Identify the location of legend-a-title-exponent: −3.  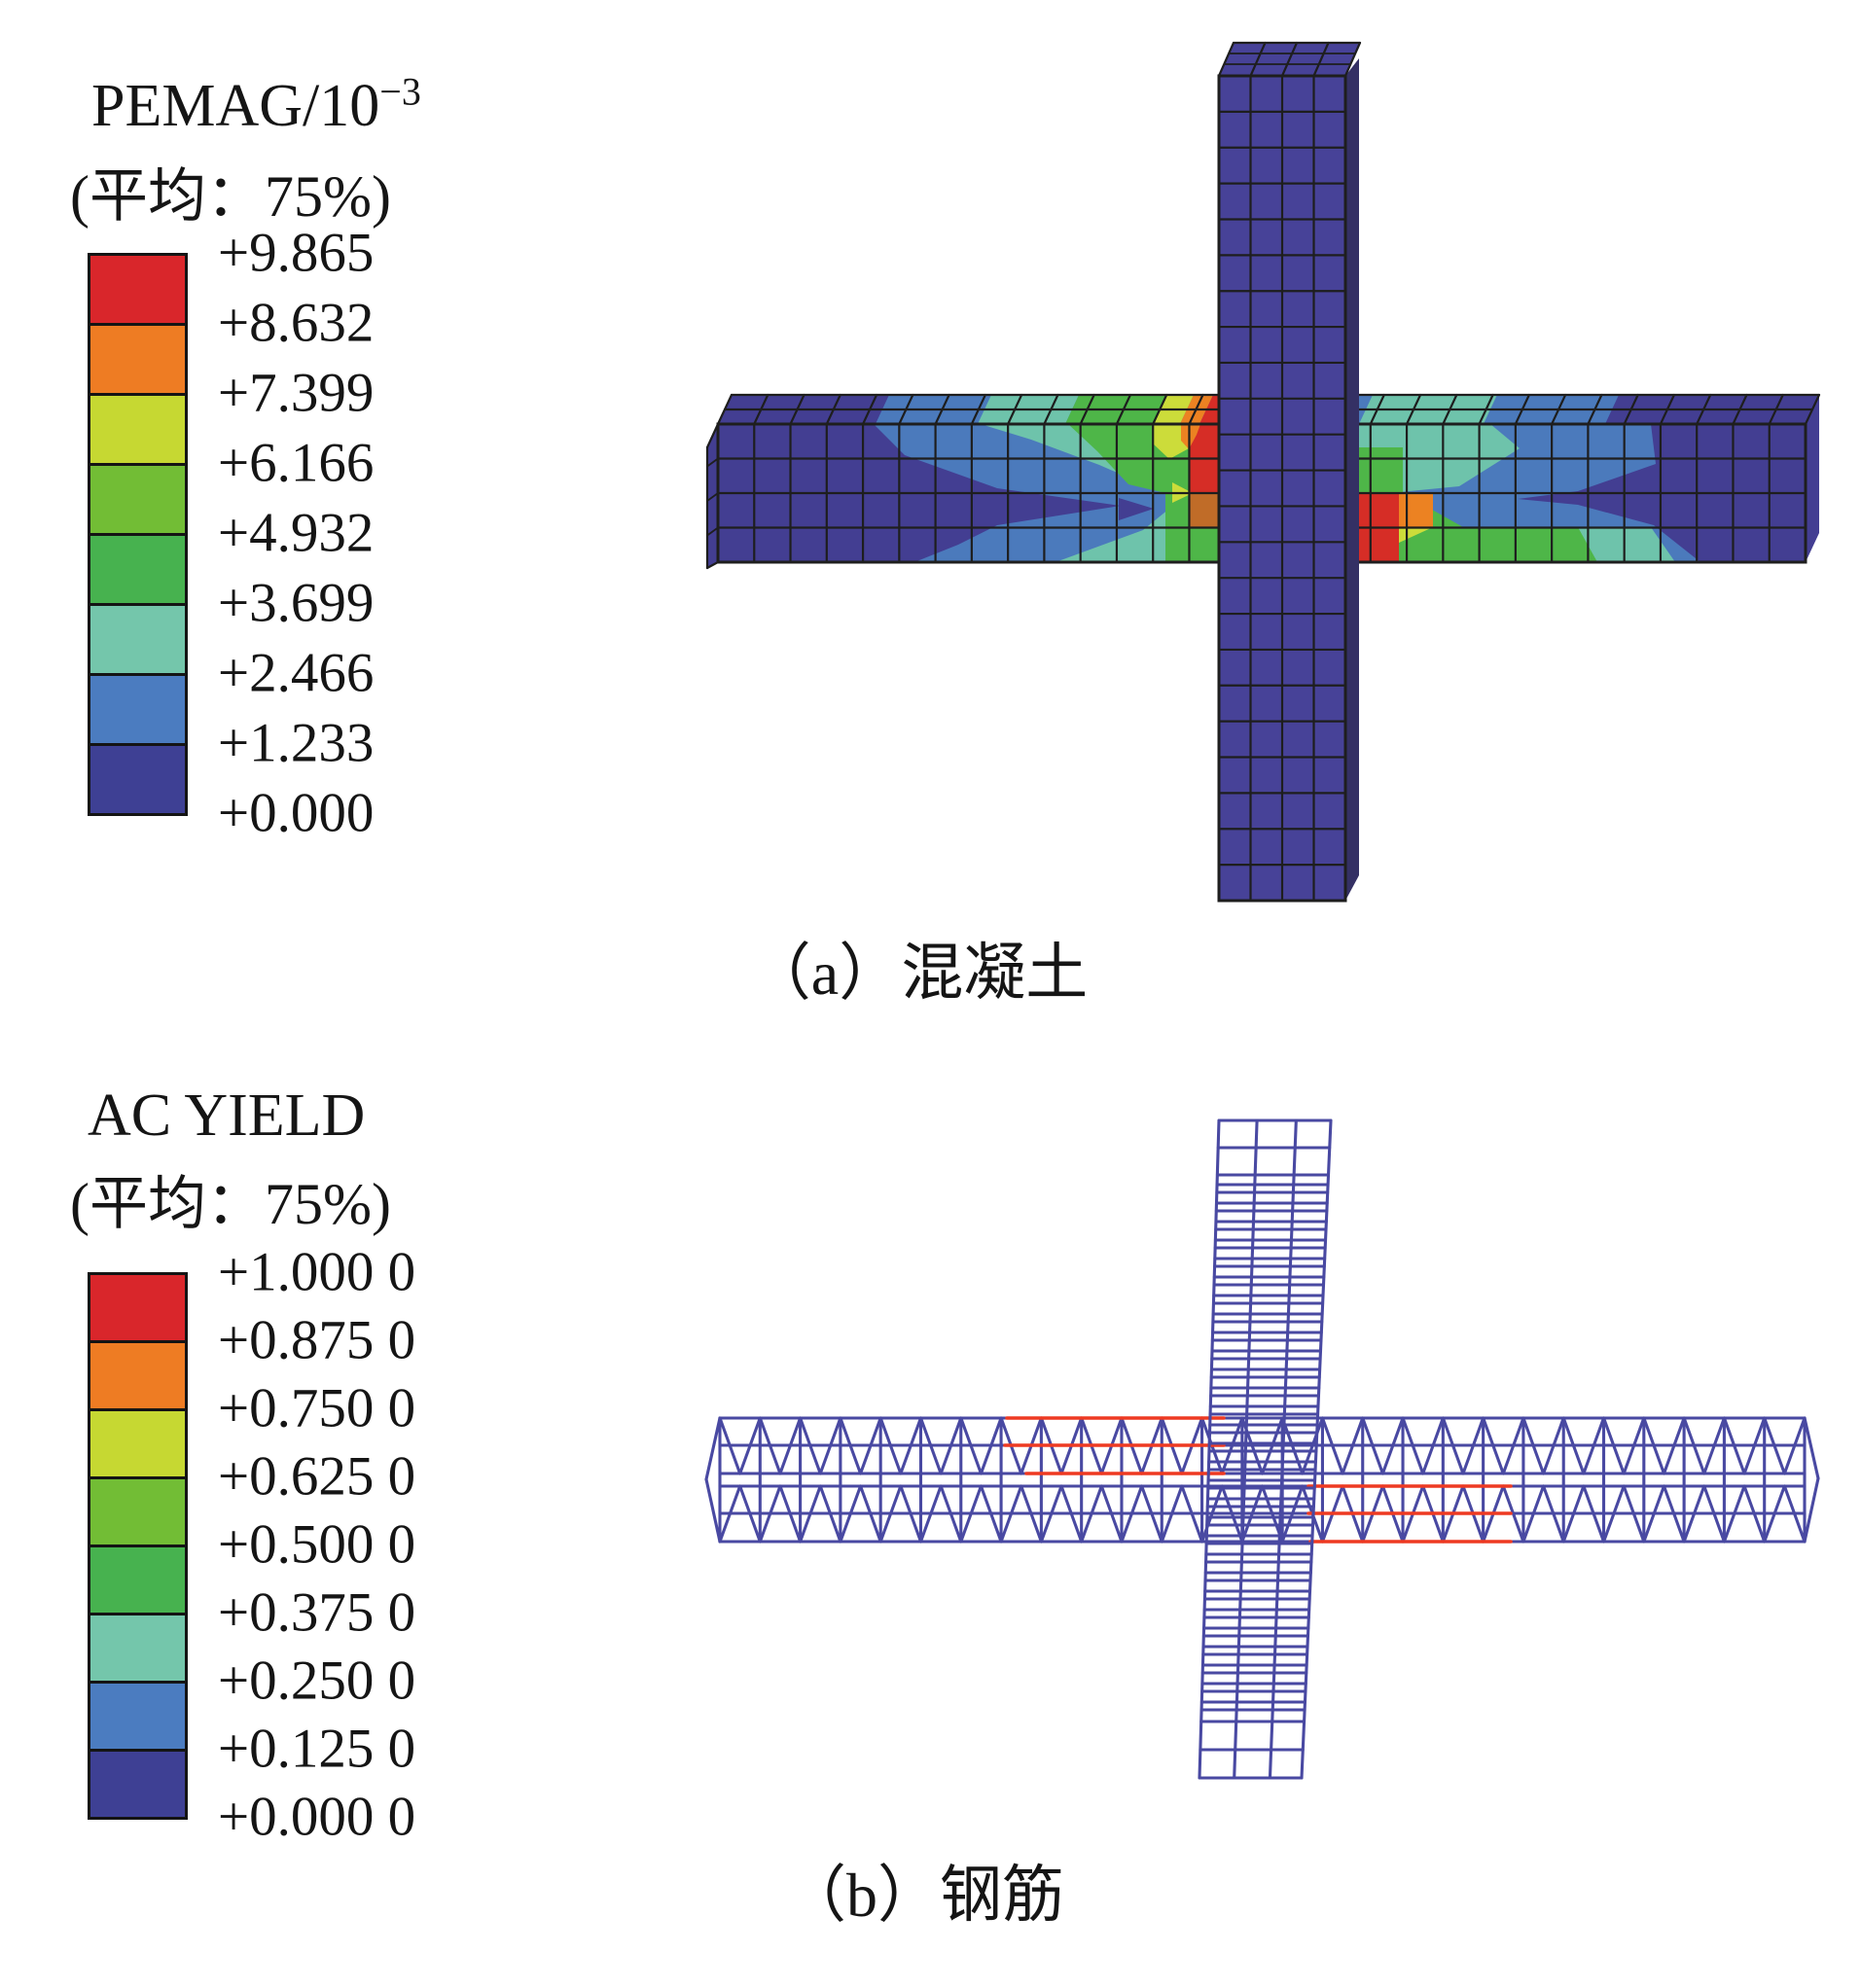
(400, 91).